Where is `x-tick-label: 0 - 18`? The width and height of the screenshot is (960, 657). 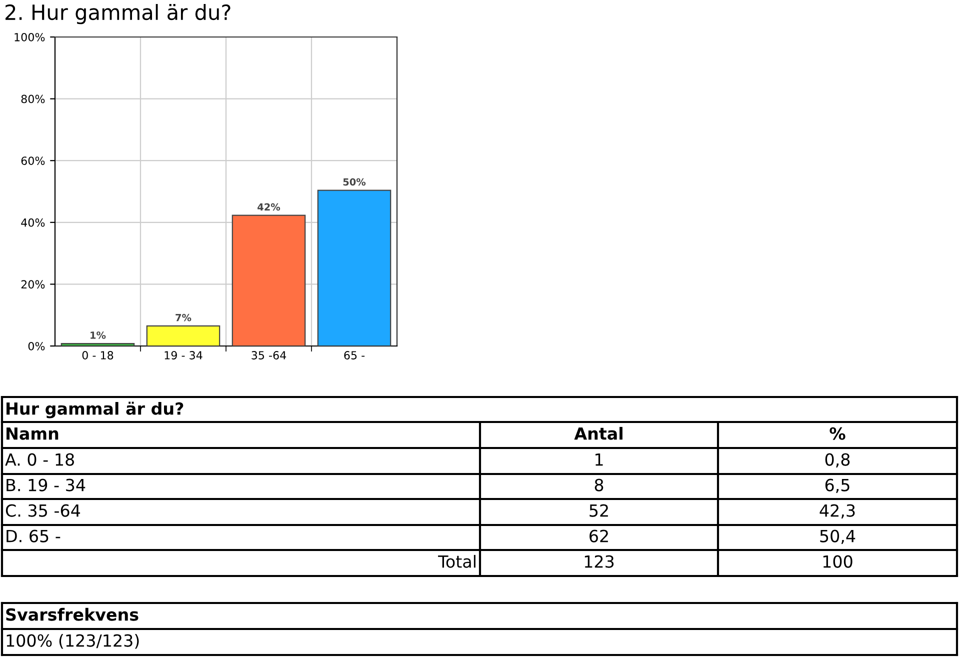
x-tick-label: 0 - 18 is located at coordinates (98, 355).